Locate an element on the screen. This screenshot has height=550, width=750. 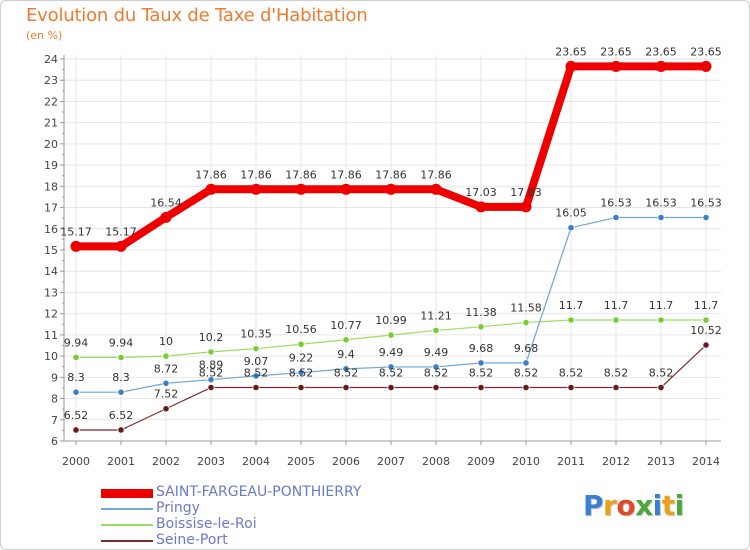
x-tick-label: 2002 is located at coordinates (166, 461).